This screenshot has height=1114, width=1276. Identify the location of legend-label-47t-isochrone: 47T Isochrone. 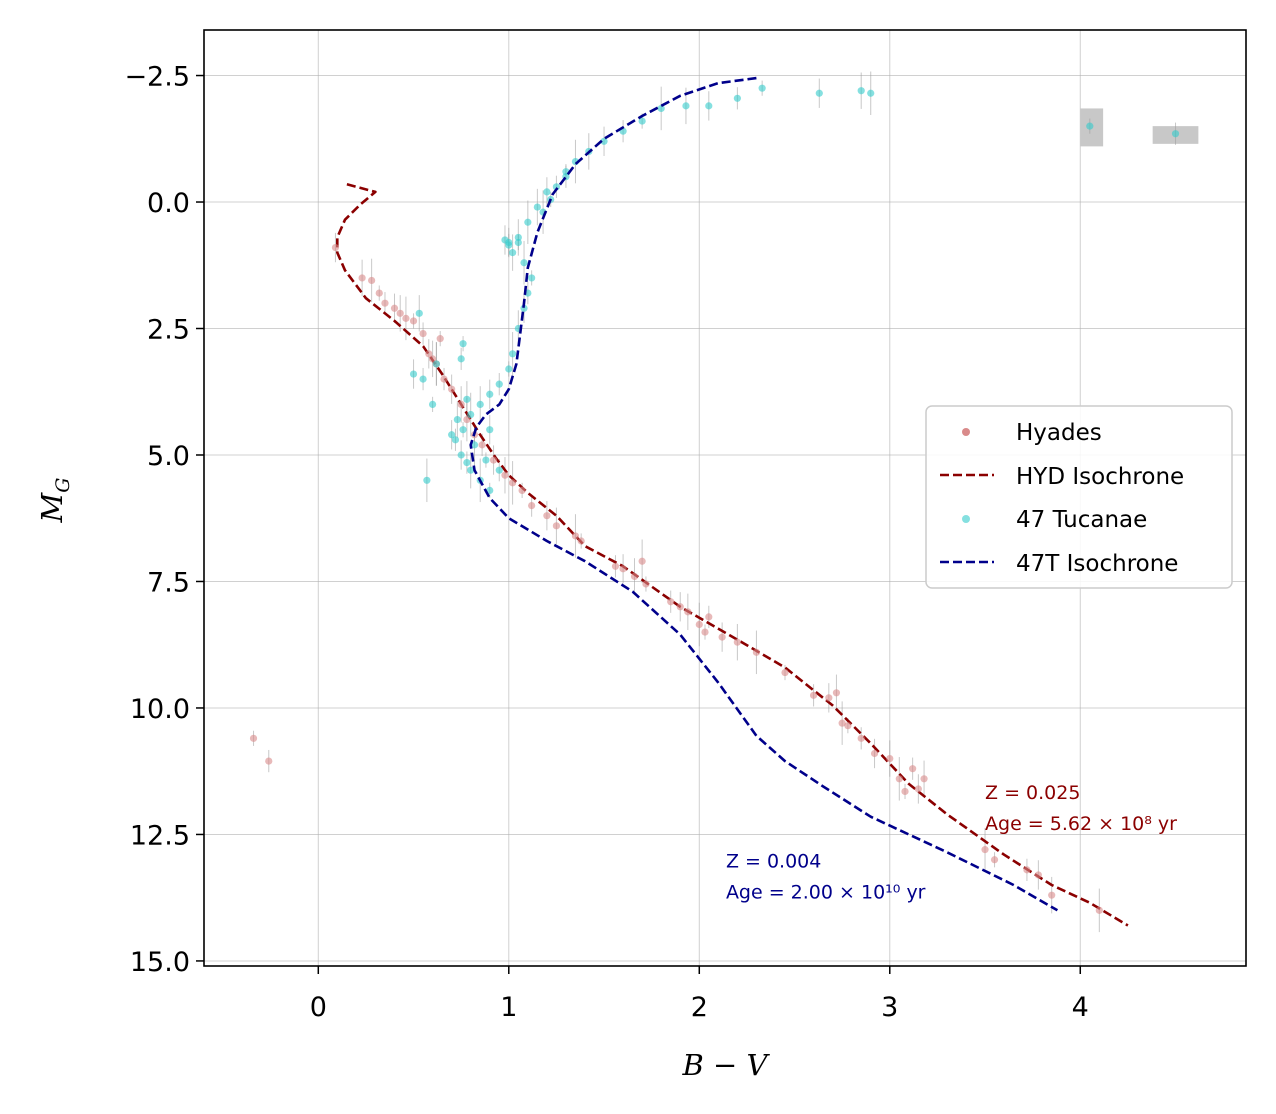
(1097, 564).